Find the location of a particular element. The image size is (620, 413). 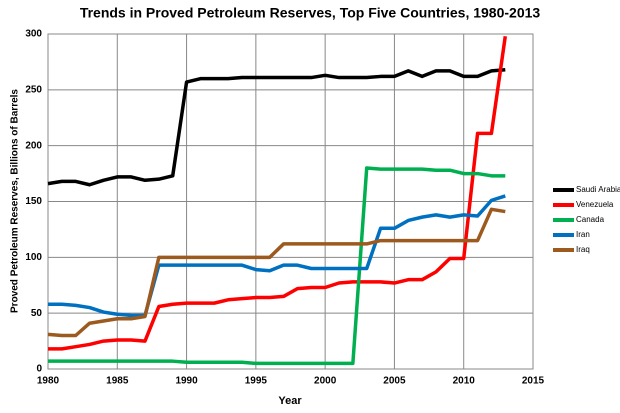

y-tick-label: 50 is located at coordinates (37, 313).